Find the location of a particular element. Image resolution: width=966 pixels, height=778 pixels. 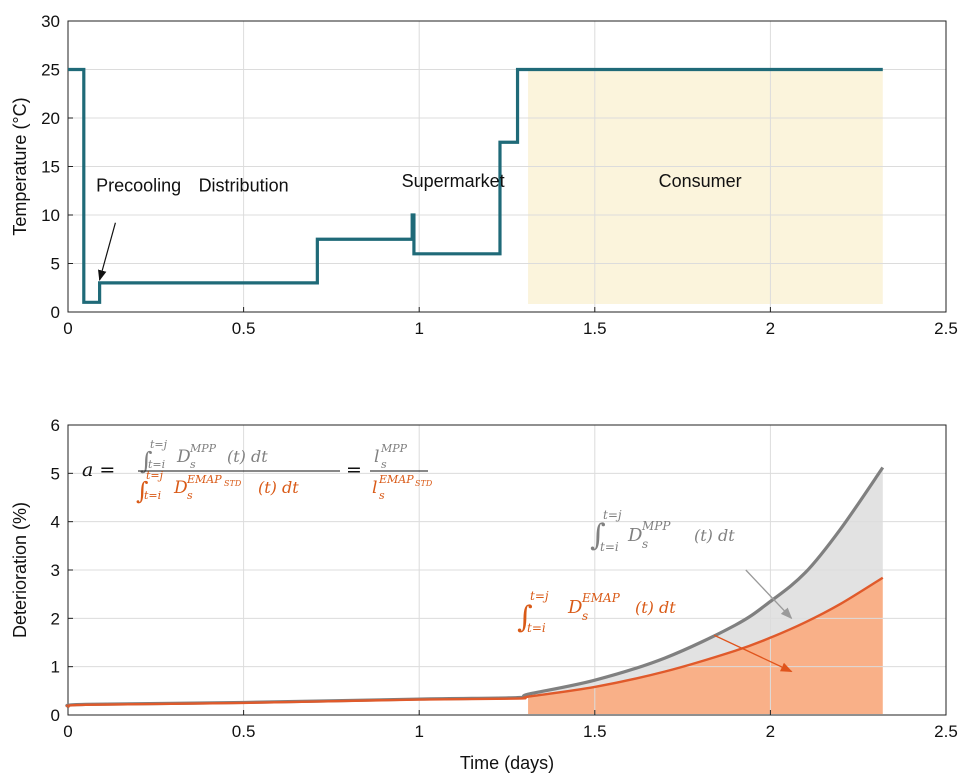

formula-num2-sup: MPP is located at coordinates (394, 448).